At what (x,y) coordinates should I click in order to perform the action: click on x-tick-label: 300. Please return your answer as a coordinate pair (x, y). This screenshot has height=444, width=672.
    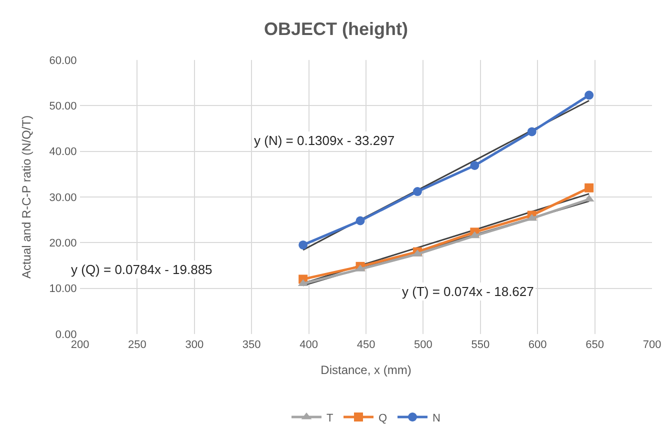
    Looking at the image, I should click on (194, 345).